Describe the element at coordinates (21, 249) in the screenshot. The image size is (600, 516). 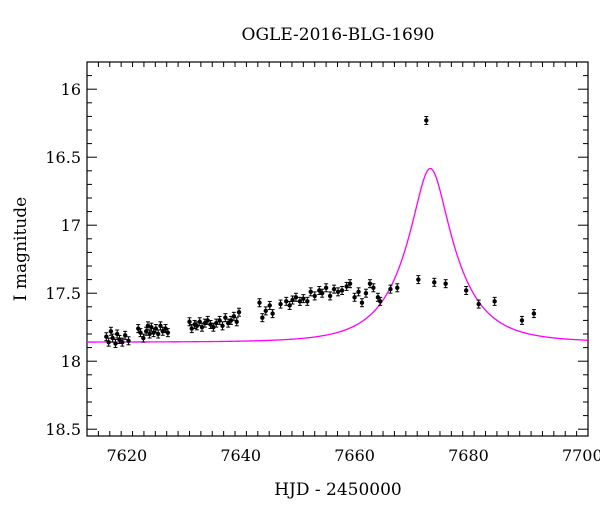
I see `y-axis-label: I magnitude` at that location.